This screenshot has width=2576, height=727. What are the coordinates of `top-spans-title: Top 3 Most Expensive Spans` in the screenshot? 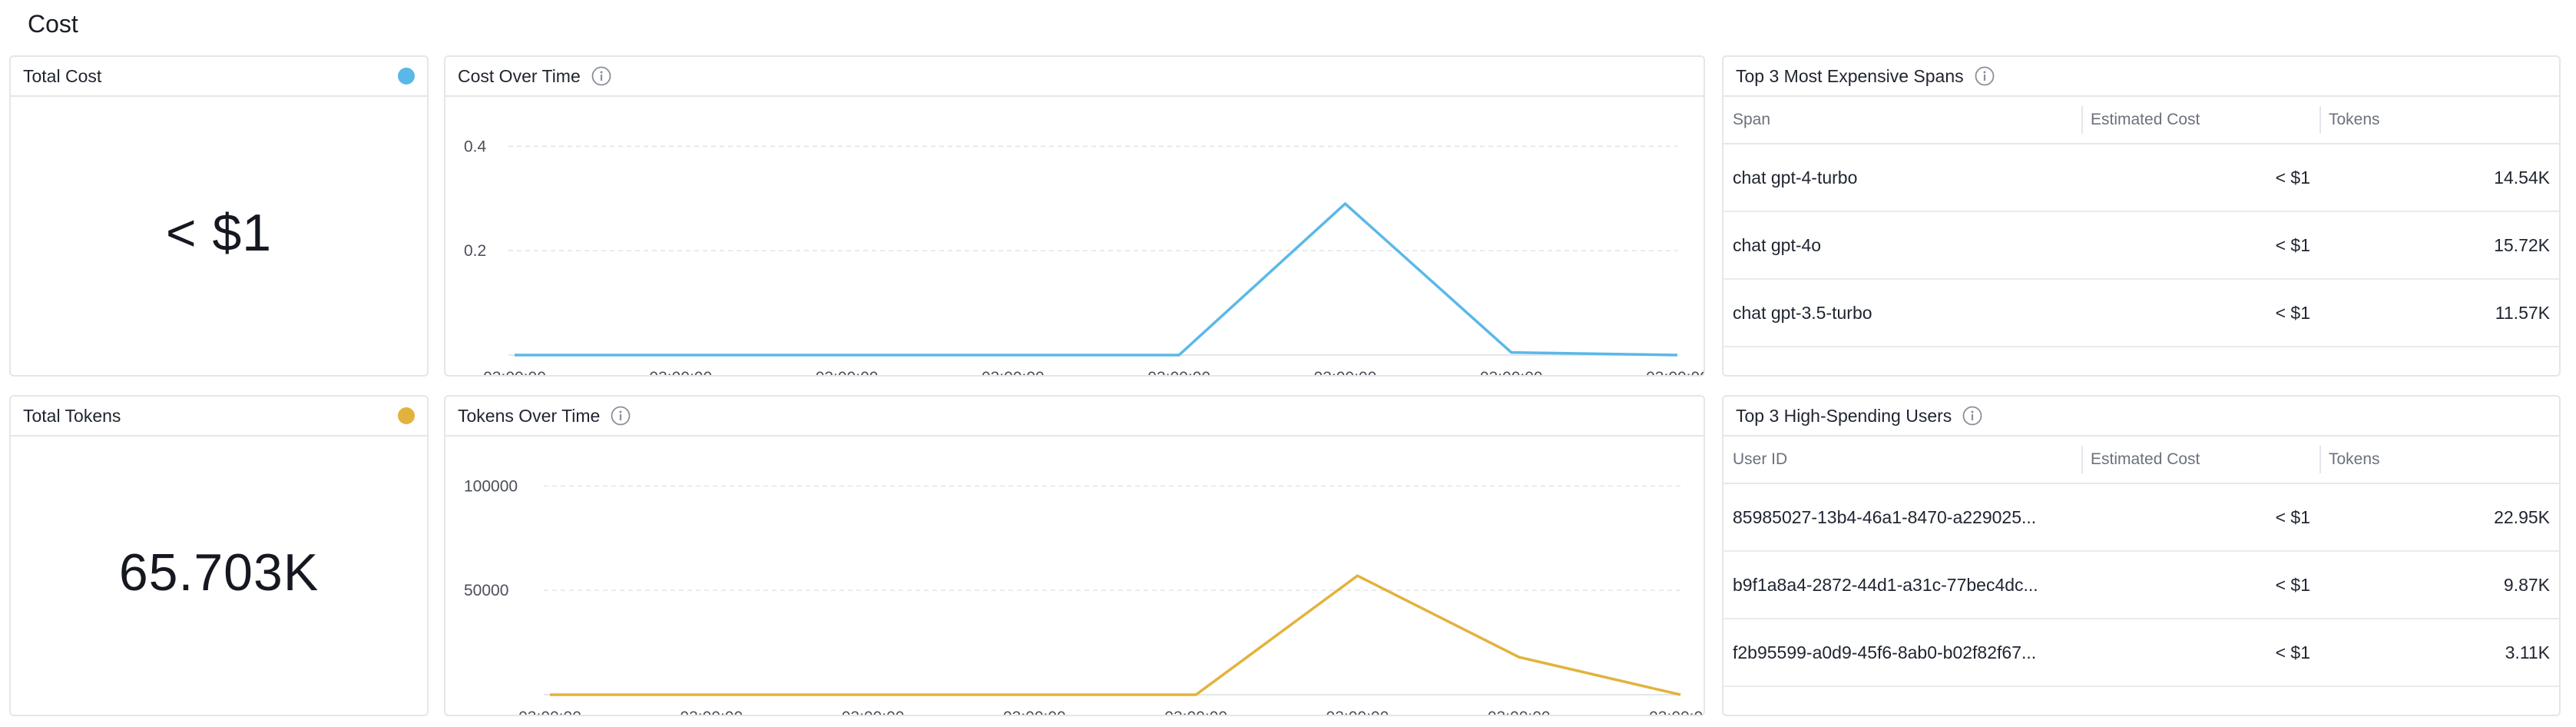 It's located at (1850, 75).